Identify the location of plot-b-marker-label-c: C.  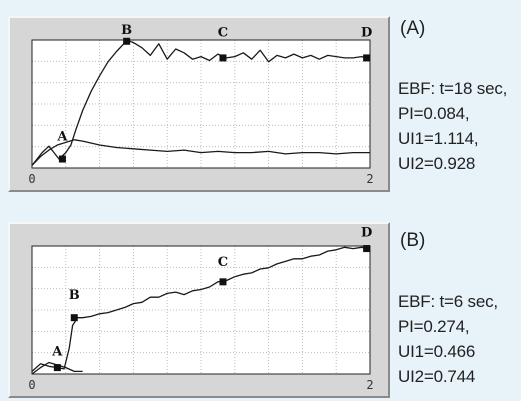
(223, 262).